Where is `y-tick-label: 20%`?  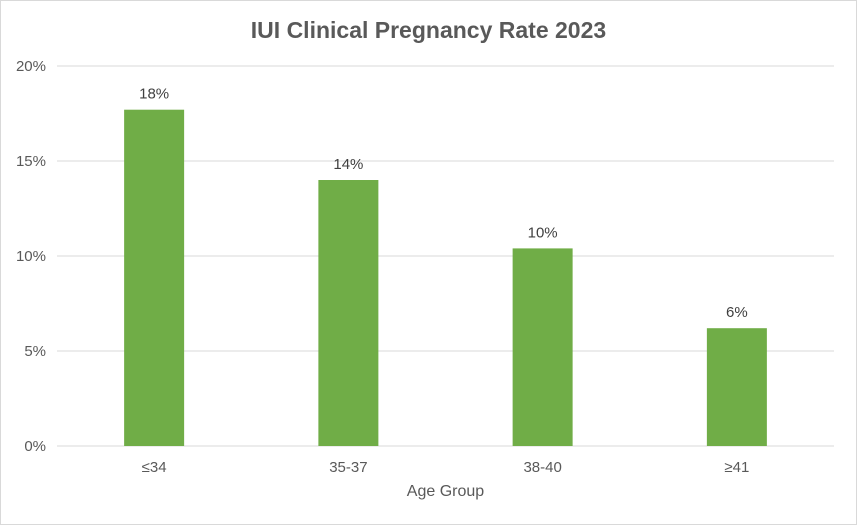
y-tick-label: 20% is located at coordinates (31, 66).